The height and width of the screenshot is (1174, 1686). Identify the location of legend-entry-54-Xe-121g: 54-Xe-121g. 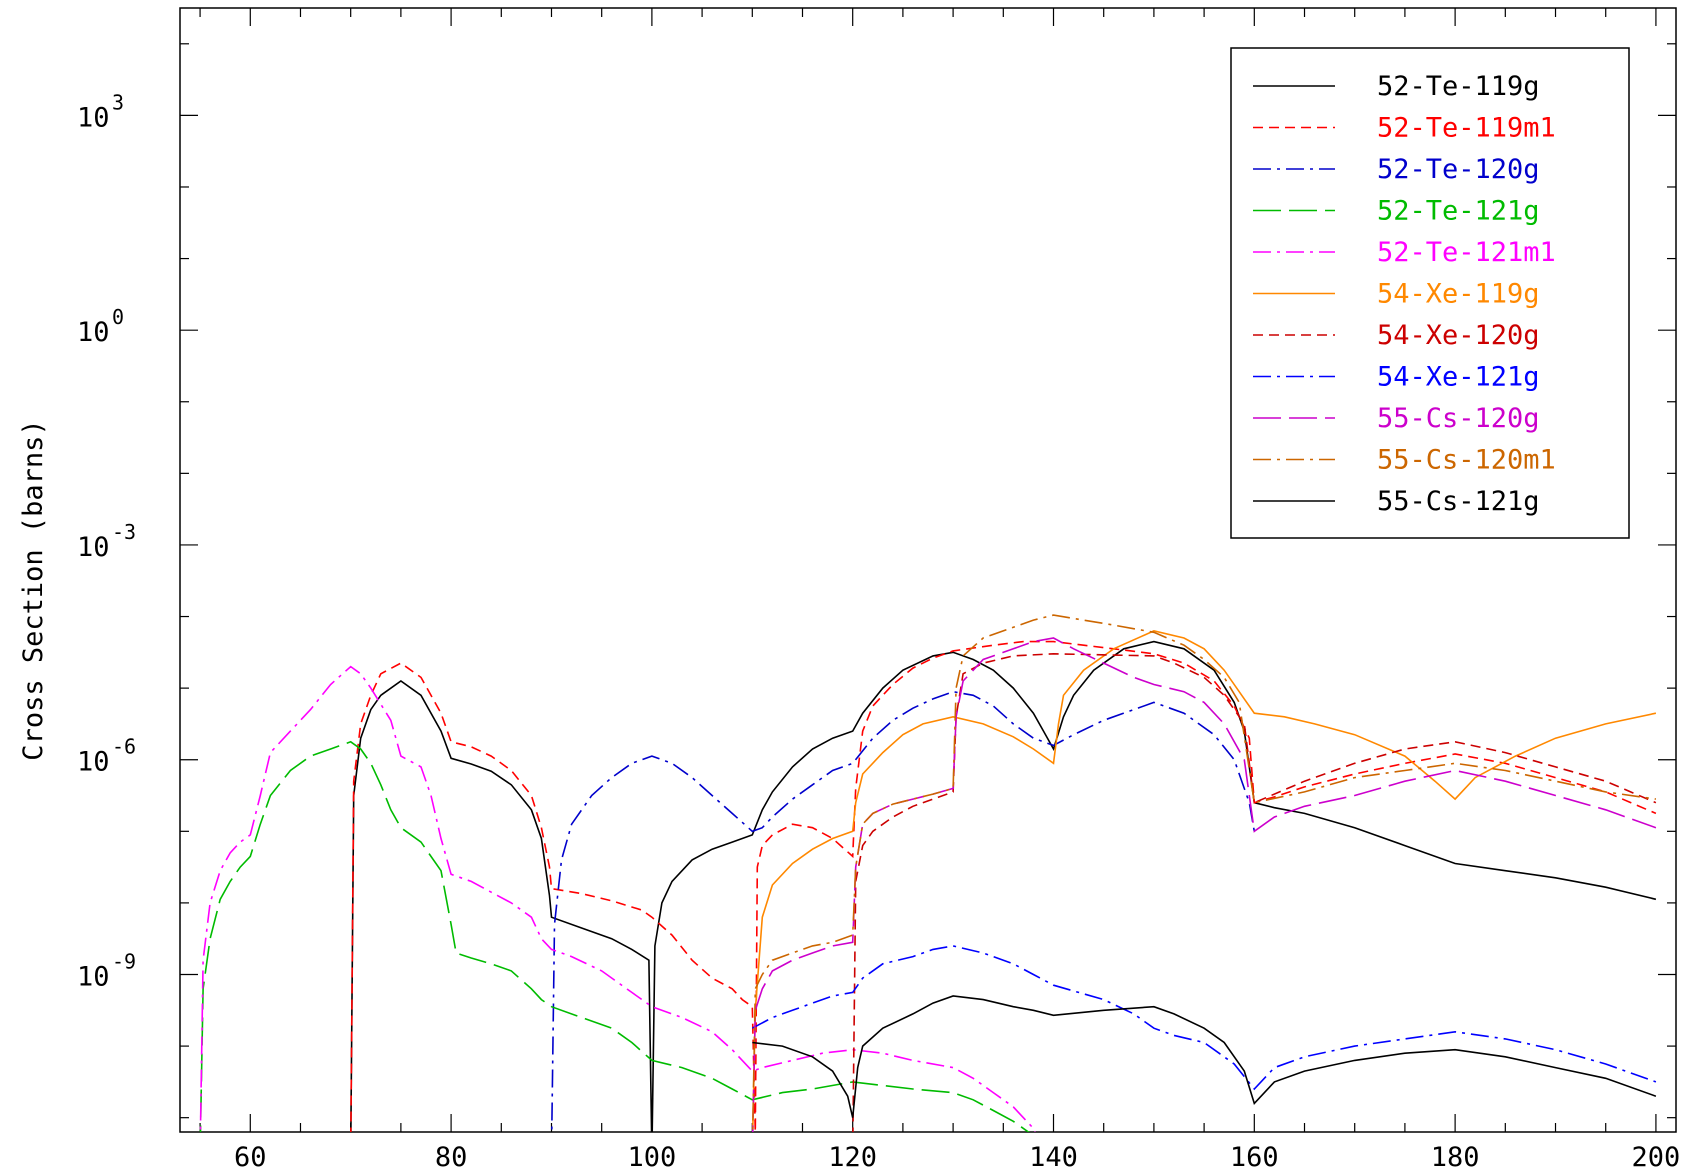
(1396, 377).